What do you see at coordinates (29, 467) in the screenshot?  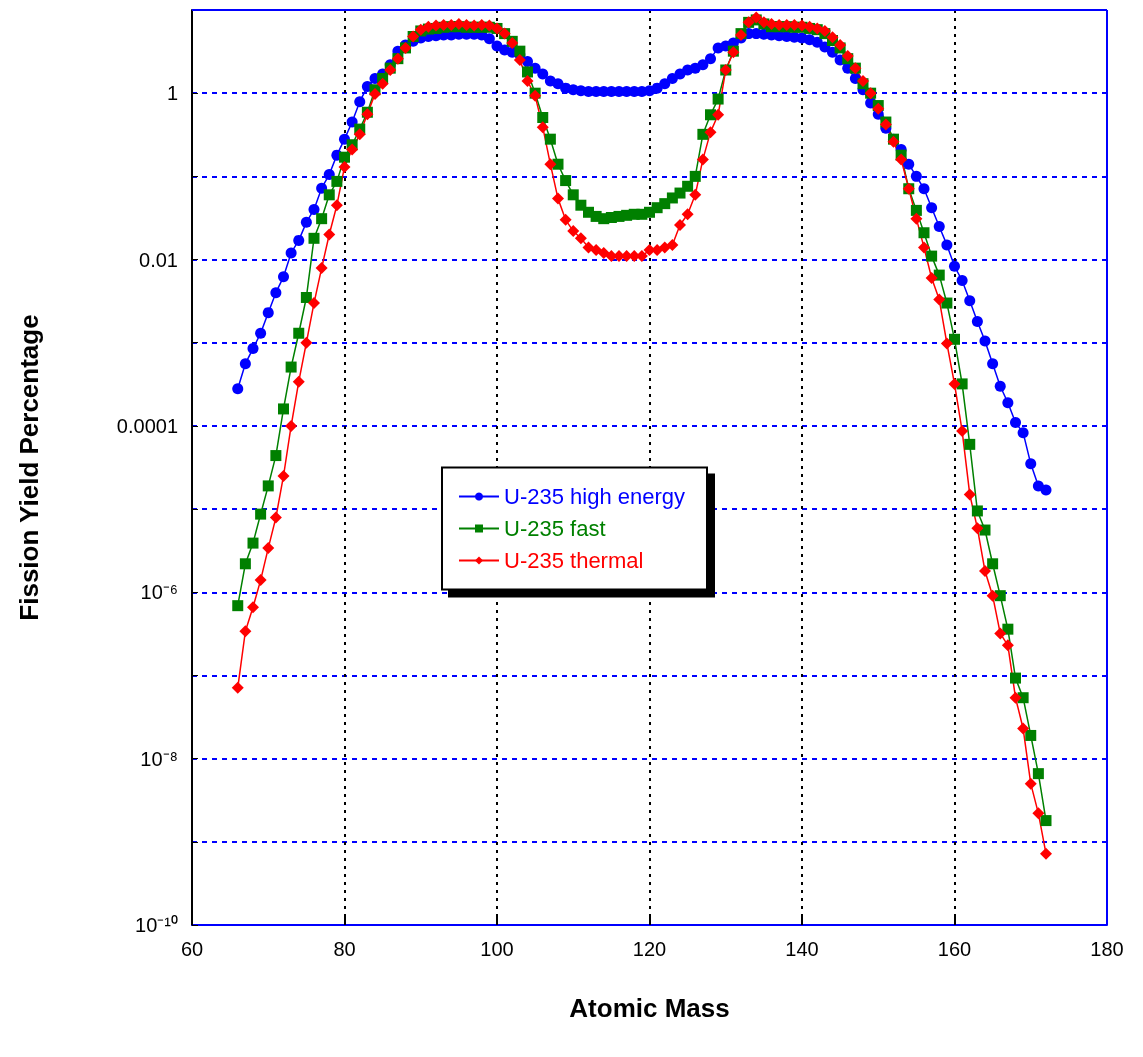 I see `y-axis-title: Fission Yield Percentage` at bounding box center [29, 467].